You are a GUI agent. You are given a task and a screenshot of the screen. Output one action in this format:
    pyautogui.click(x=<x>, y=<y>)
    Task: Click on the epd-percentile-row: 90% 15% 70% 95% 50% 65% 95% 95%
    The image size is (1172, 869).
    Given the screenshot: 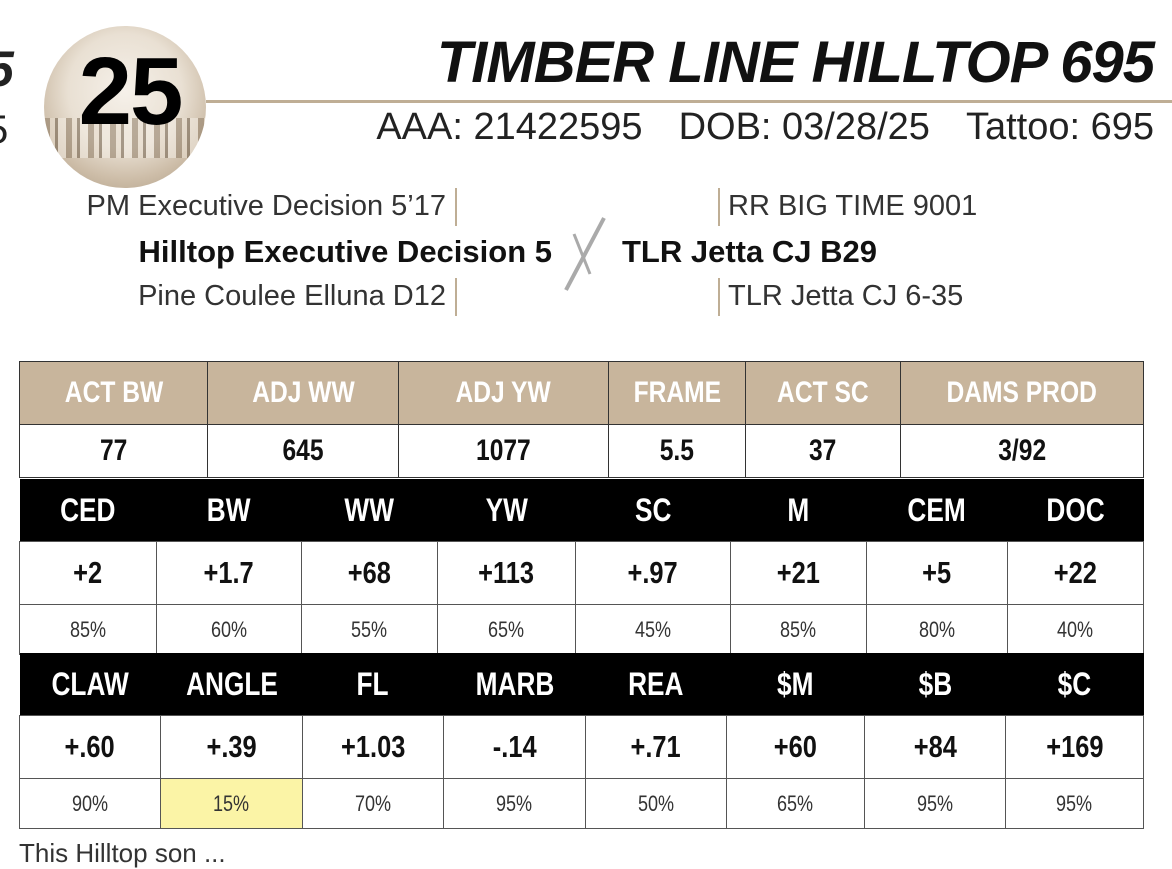 What is the action you would take?
    pyautogui.click(x=581, y=803)
    